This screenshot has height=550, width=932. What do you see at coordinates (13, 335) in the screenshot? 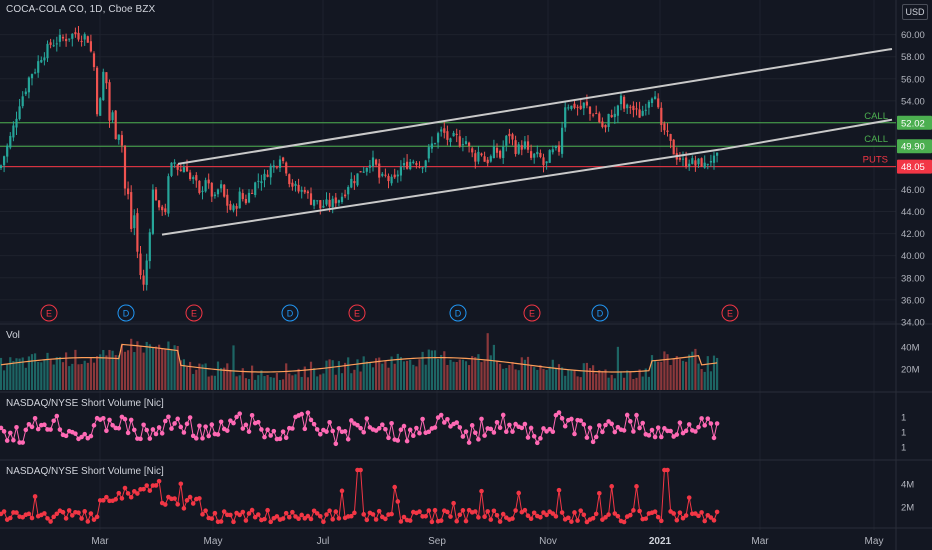
I see `volume-pane-label: Vol` at bounding box center [13, 335].